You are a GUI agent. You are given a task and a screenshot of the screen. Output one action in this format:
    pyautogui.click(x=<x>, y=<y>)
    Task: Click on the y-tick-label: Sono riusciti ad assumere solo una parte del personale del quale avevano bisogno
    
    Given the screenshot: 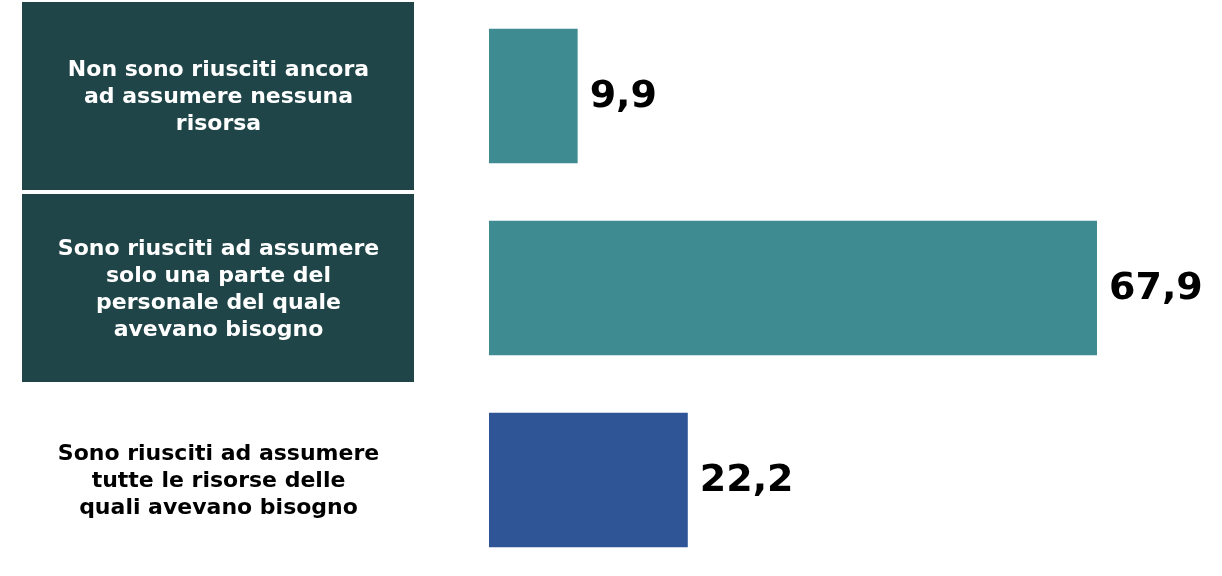 What is the action you would take?
    pyautogui.click(x=218, y=287)
    